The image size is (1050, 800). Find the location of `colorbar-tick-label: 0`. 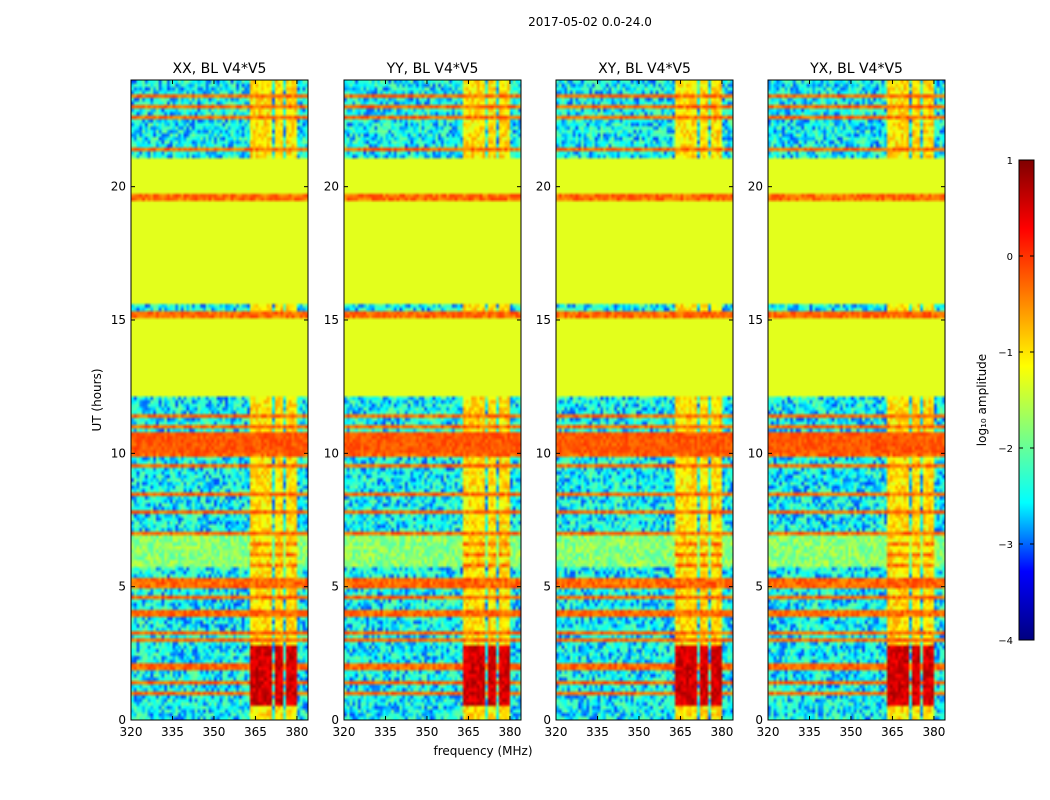

colorbar-tick-label: 0 is located at coordinates (1010, 257).